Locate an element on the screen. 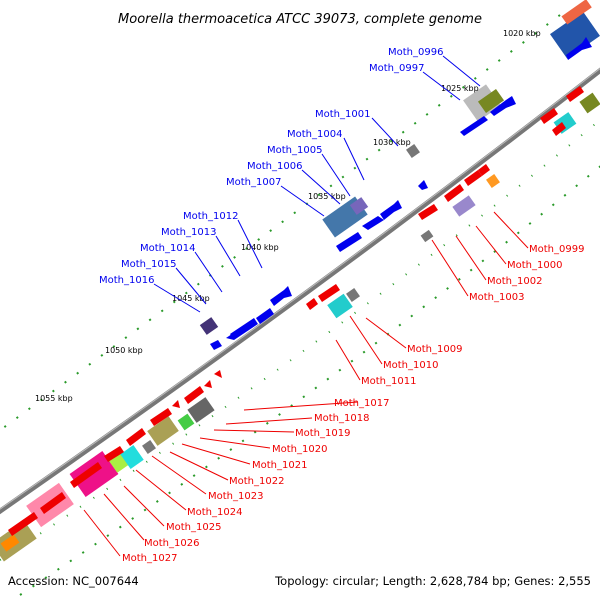 Image resolution: width=600 pixels, height=600 pixels. gene-label: Moth_1018 is located at coordinates (341, 418).